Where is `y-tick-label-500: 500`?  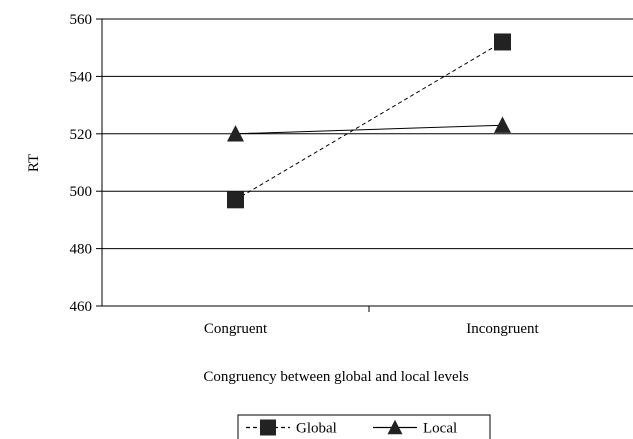 y-tick-label-500: 500 is located at coordinates (81, 192).